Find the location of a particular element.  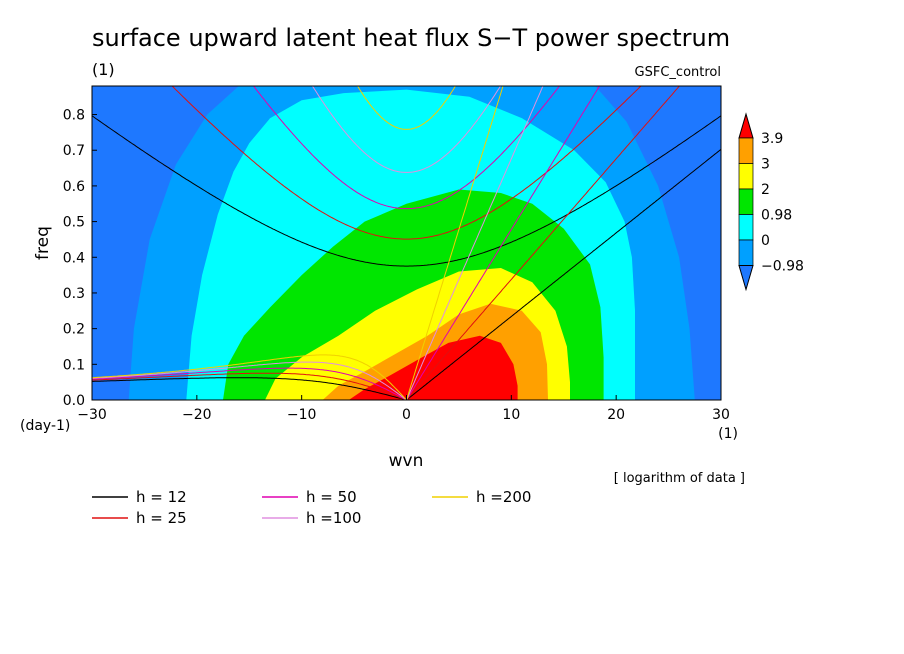

ig-line-h200 is located at coordinates (406, 108).